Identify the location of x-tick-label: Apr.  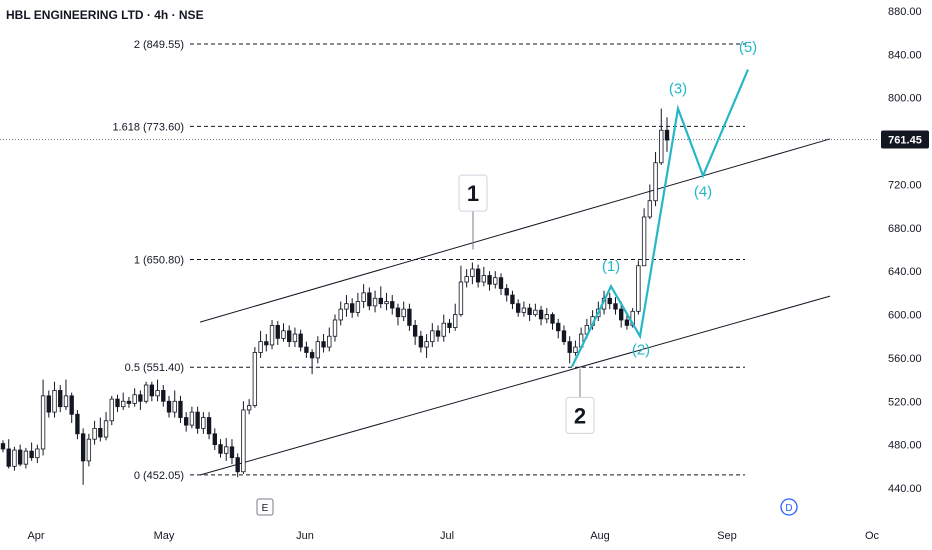
(35, 536).